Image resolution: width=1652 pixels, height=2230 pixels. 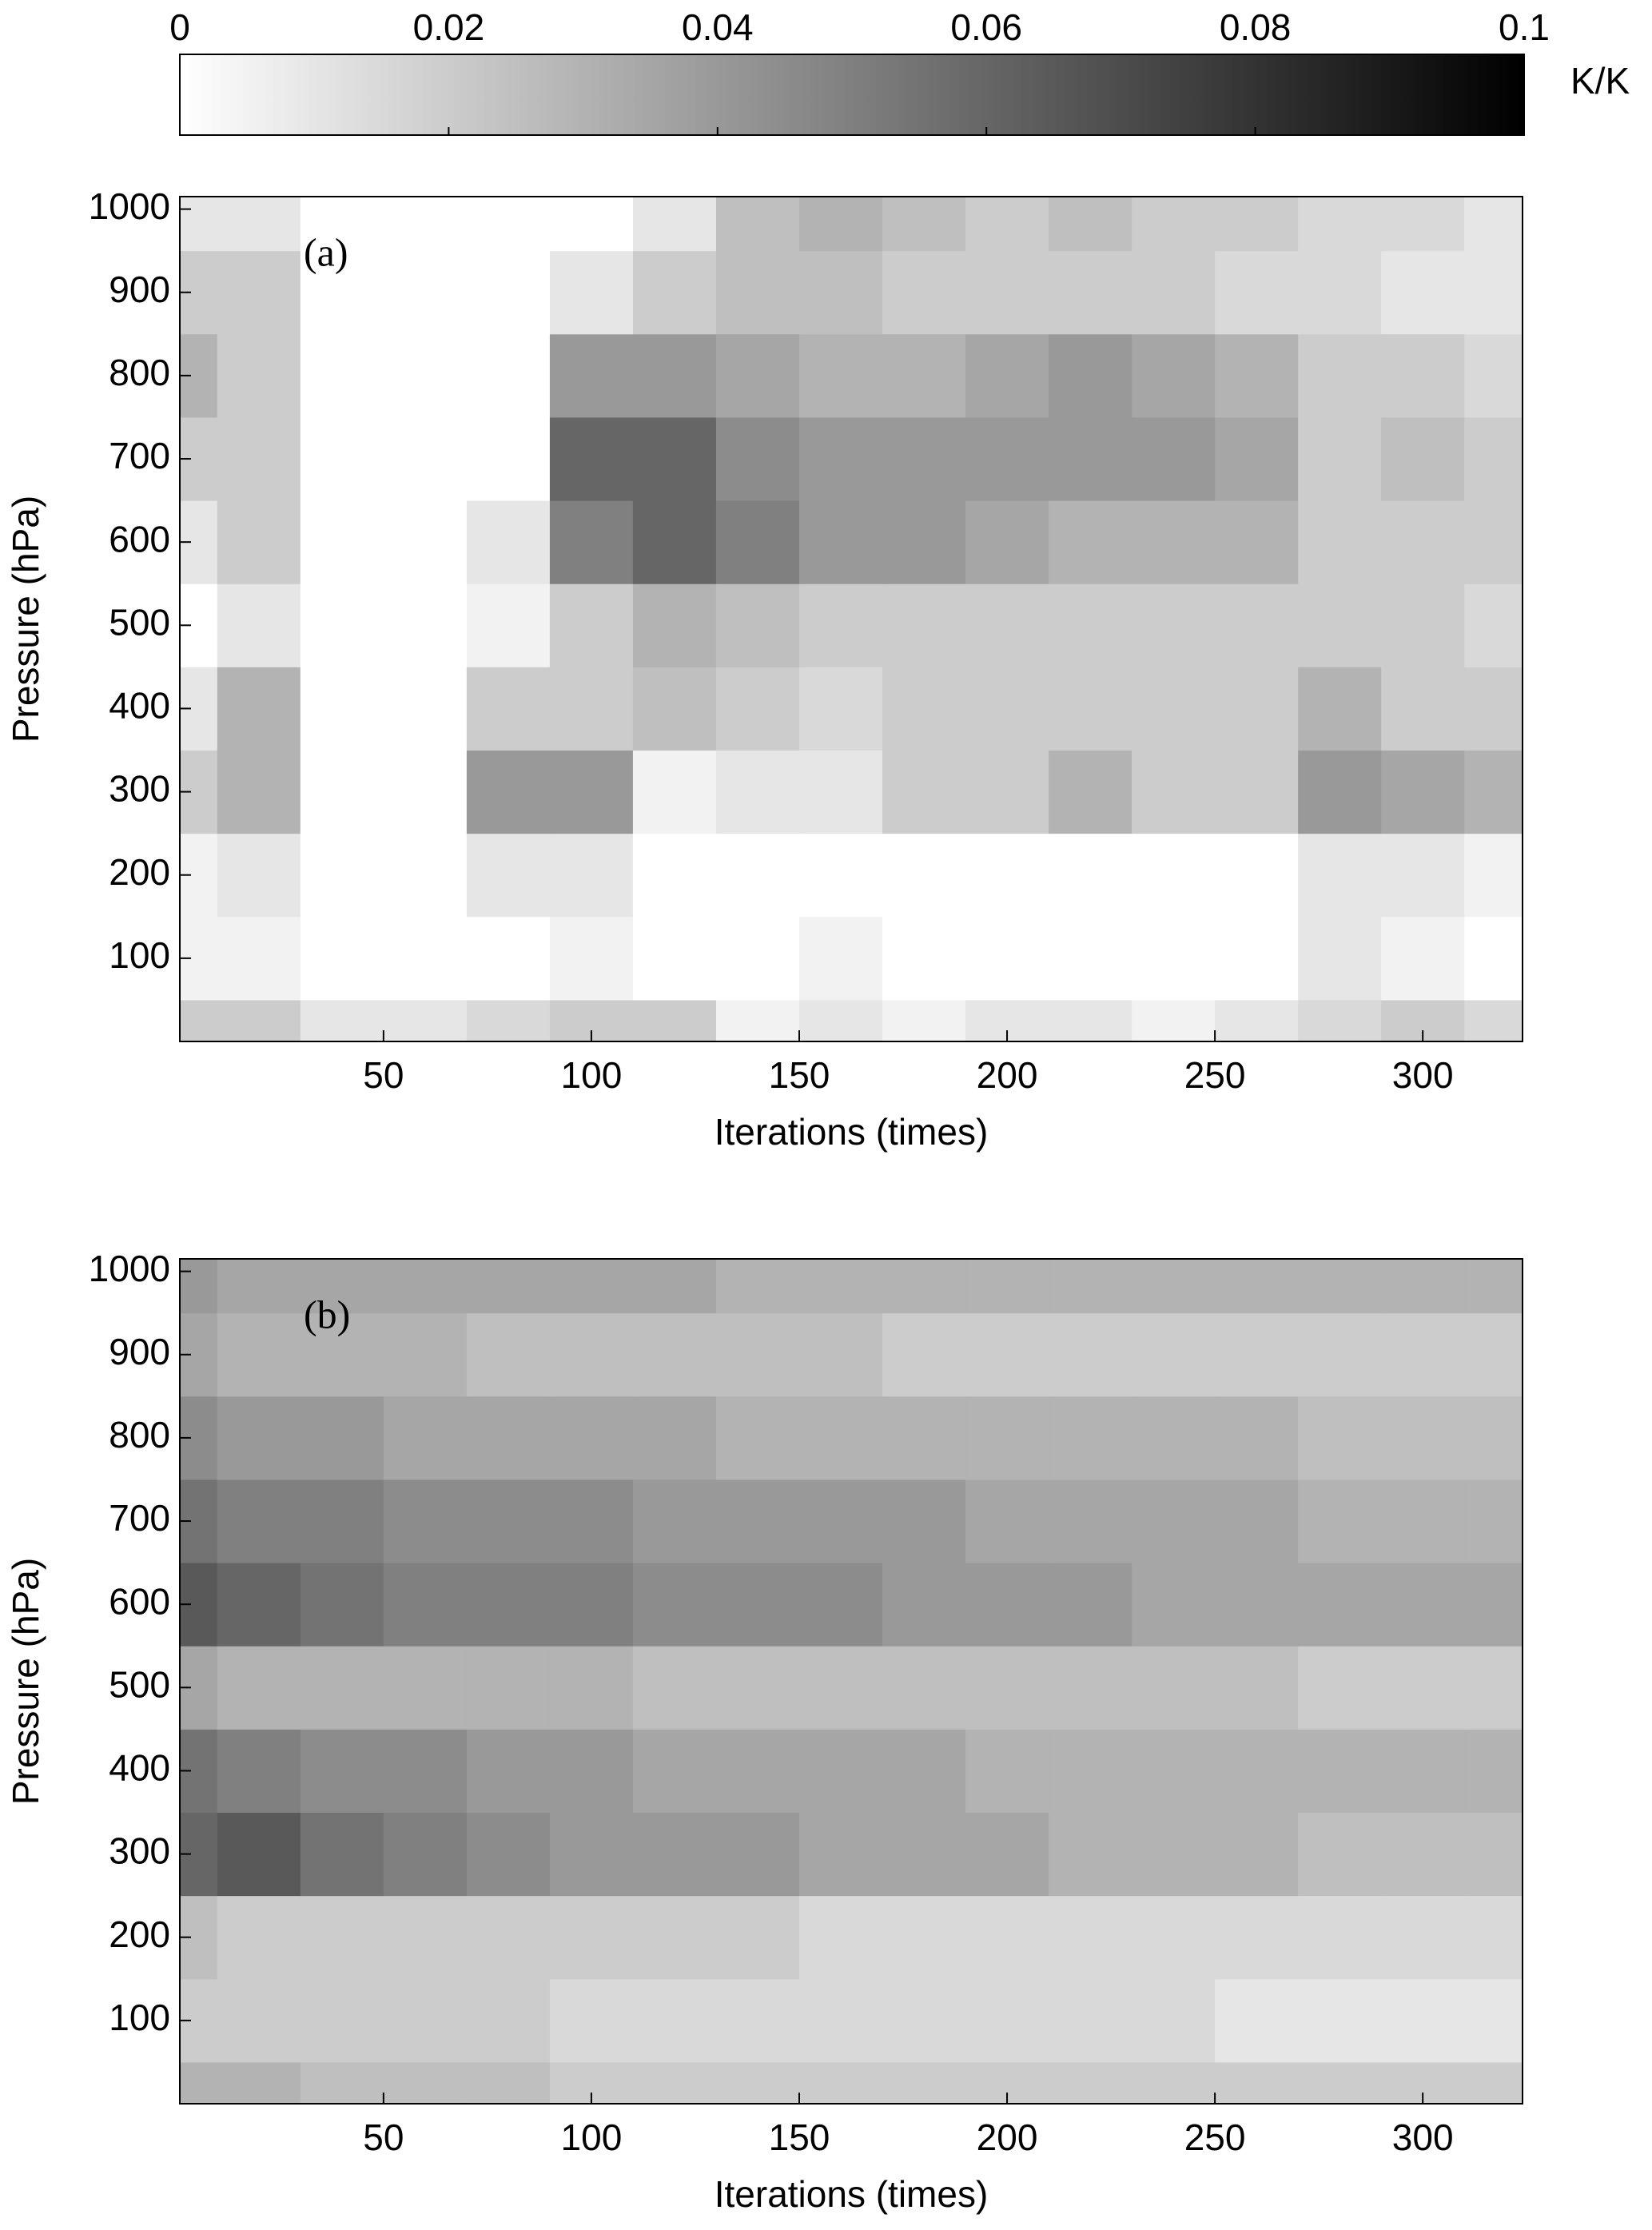 I want to click on y-tick-label: 200, so click(x=139, y=1934).